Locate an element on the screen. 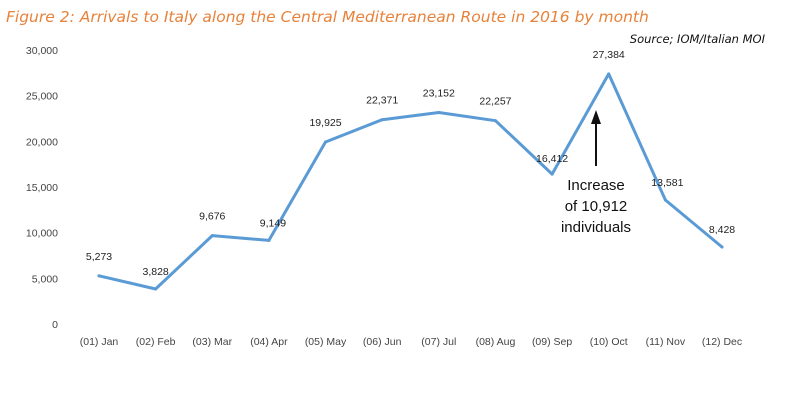 Image resolution: width=799 pixels, height=405 pixels. data-label: 22,371 is located at coordinates (382, 101).